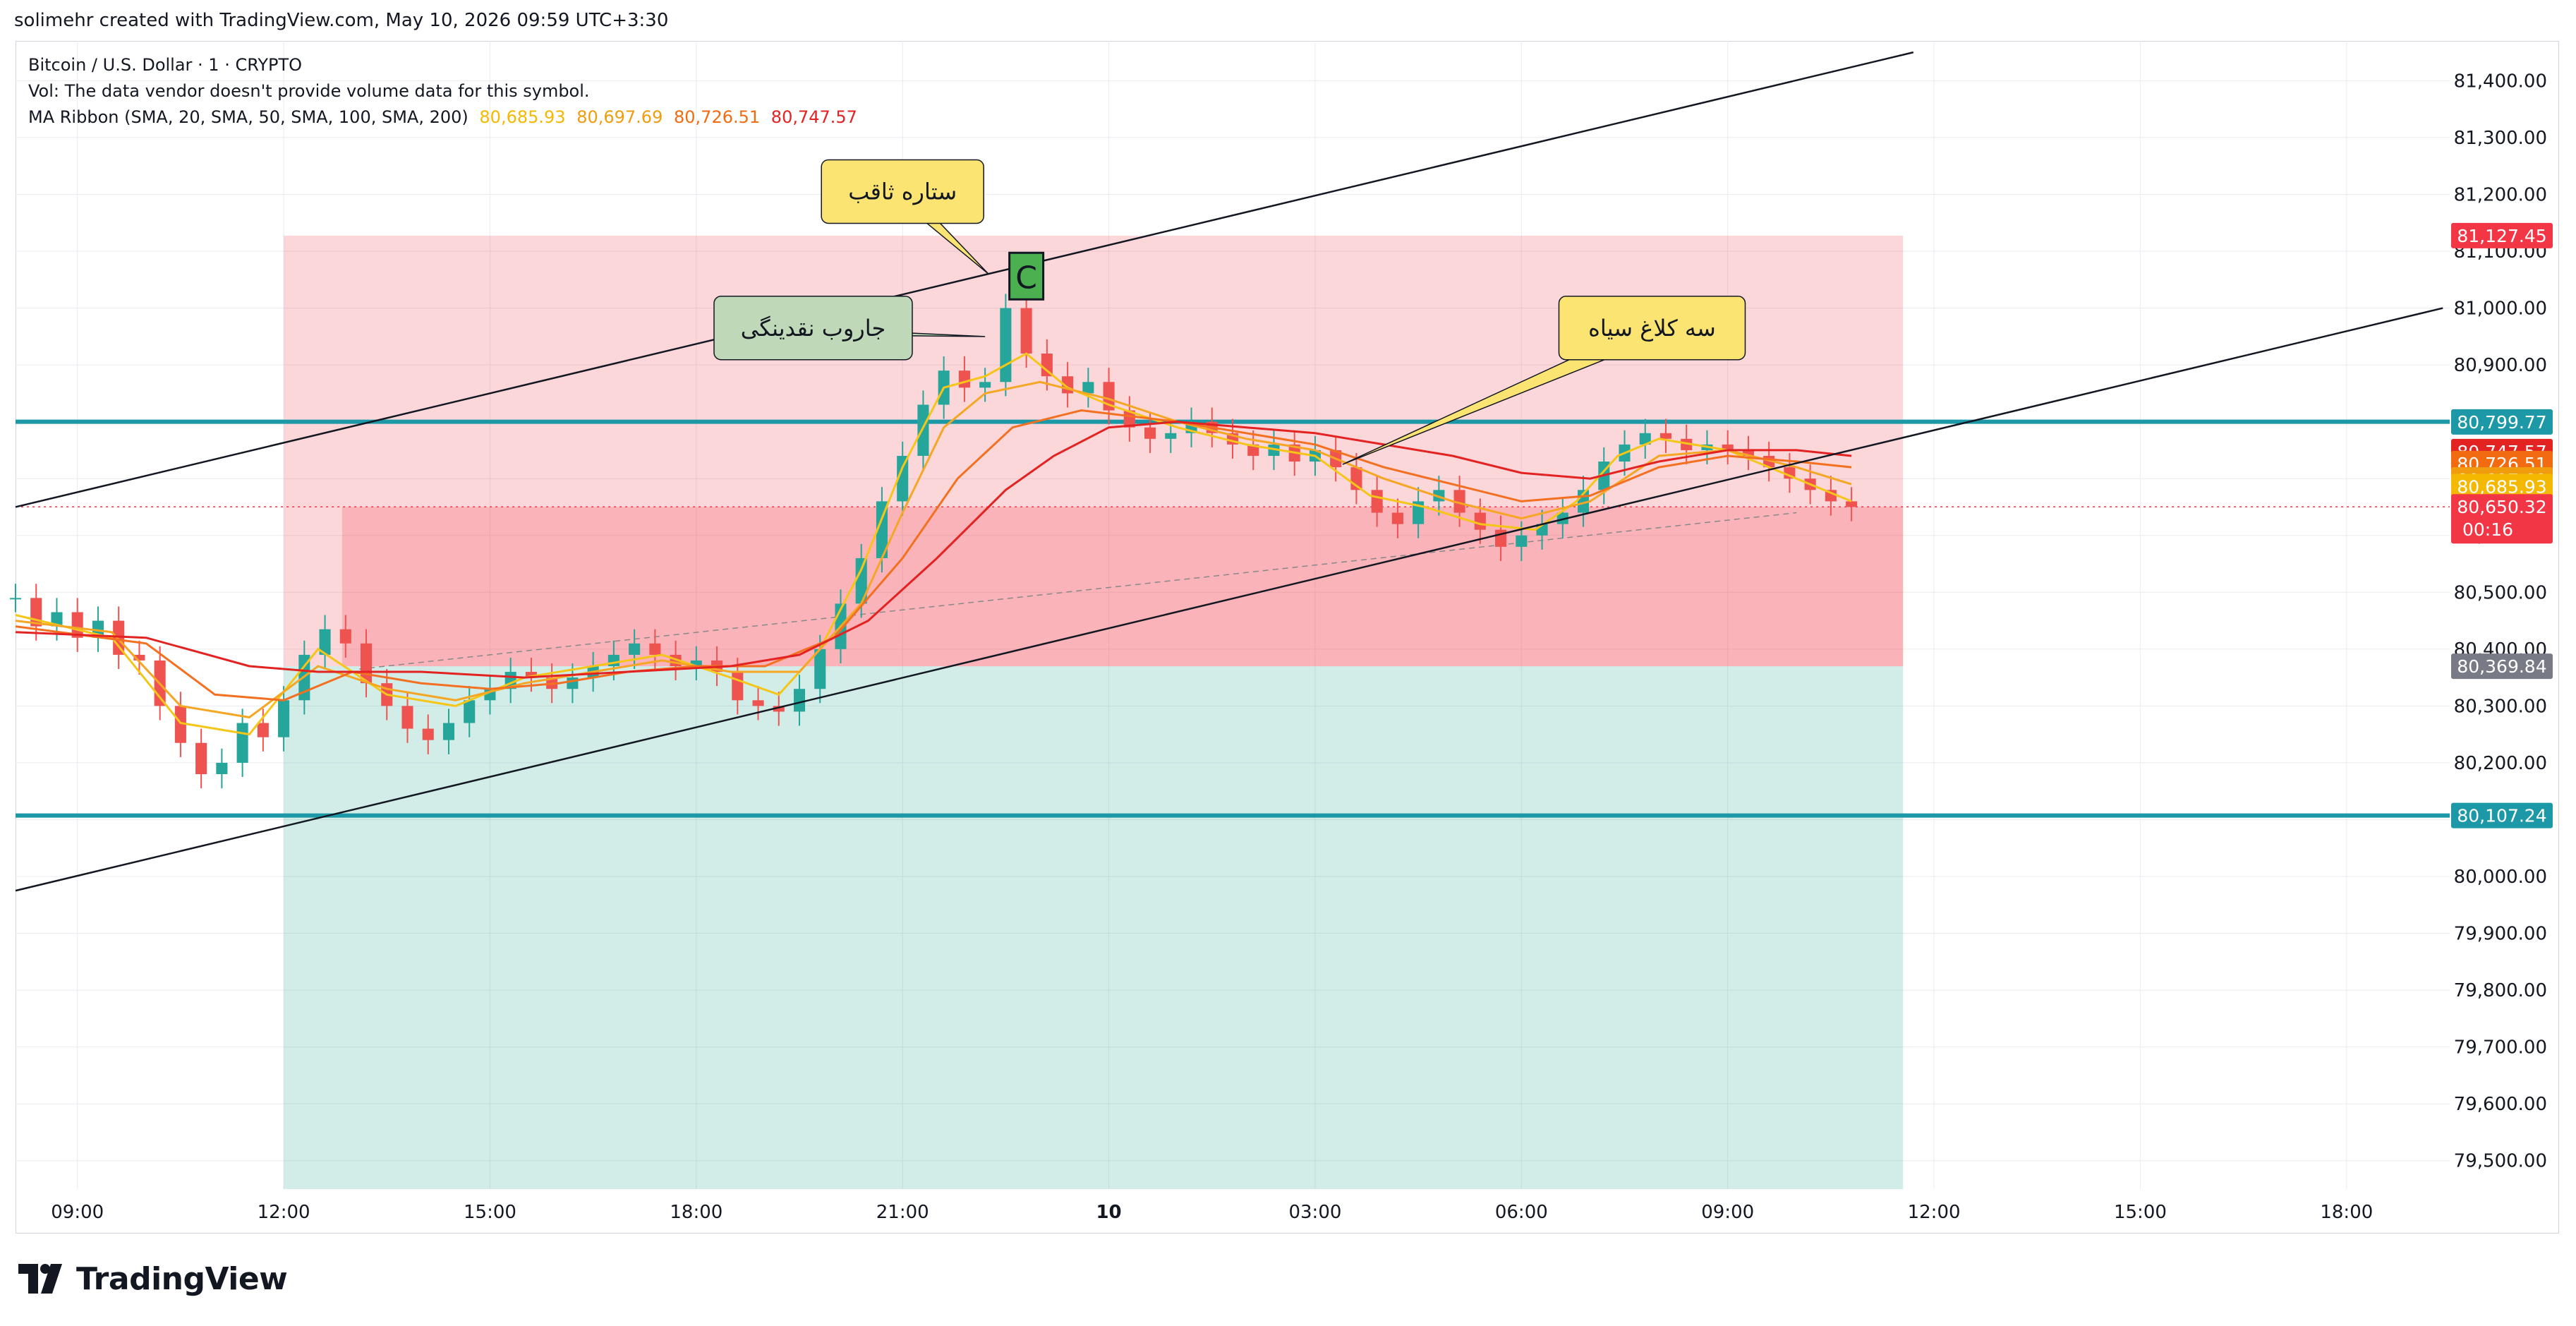 Image resolution: width=2576 pixels, height=1326 pixels. What do you see at coordinates (1935, 1212) in the screenshot?
I see `x-axis-tick-label: 12:00` at bounding box center [1935, 1212].